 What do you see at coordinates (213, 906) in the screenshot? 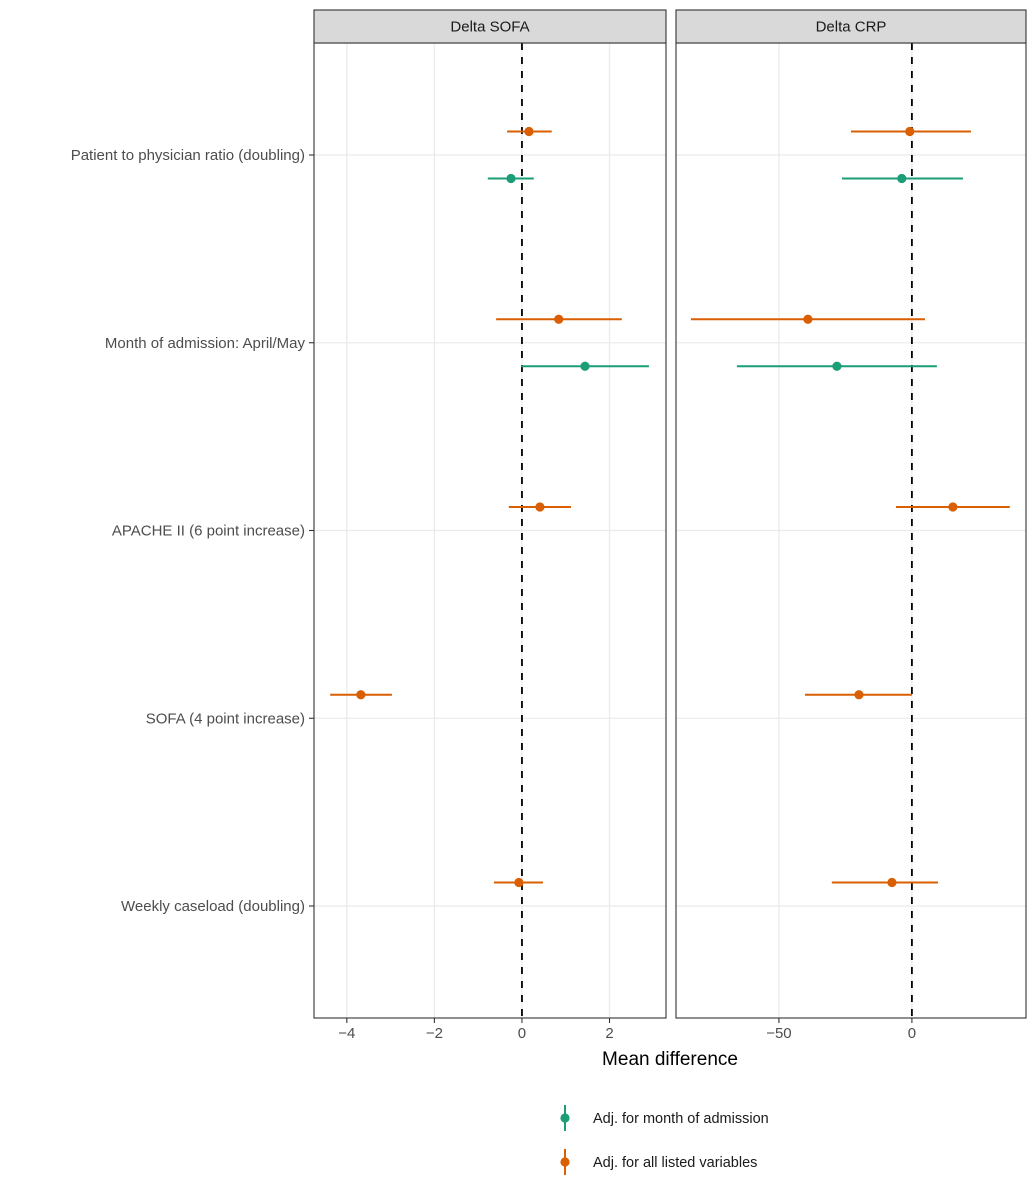
I see `y-tick-label: Weekly caseload (doubling)` at bounding box center [213, 906].